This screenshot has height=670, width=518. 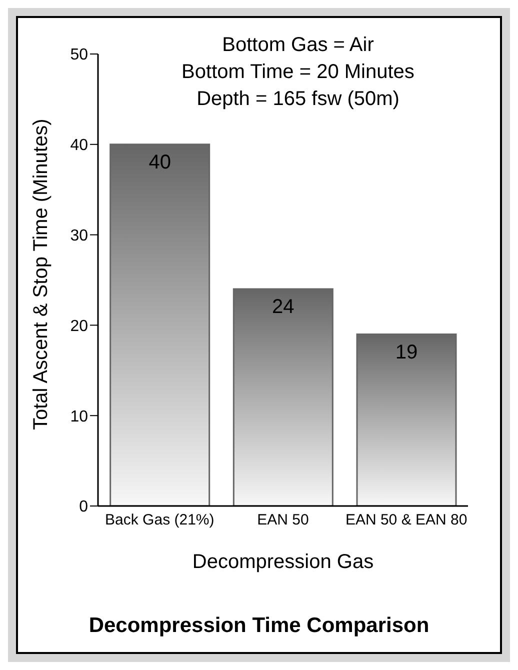 I want to click on y-tick-label: 20, so click(x=79, y=326).